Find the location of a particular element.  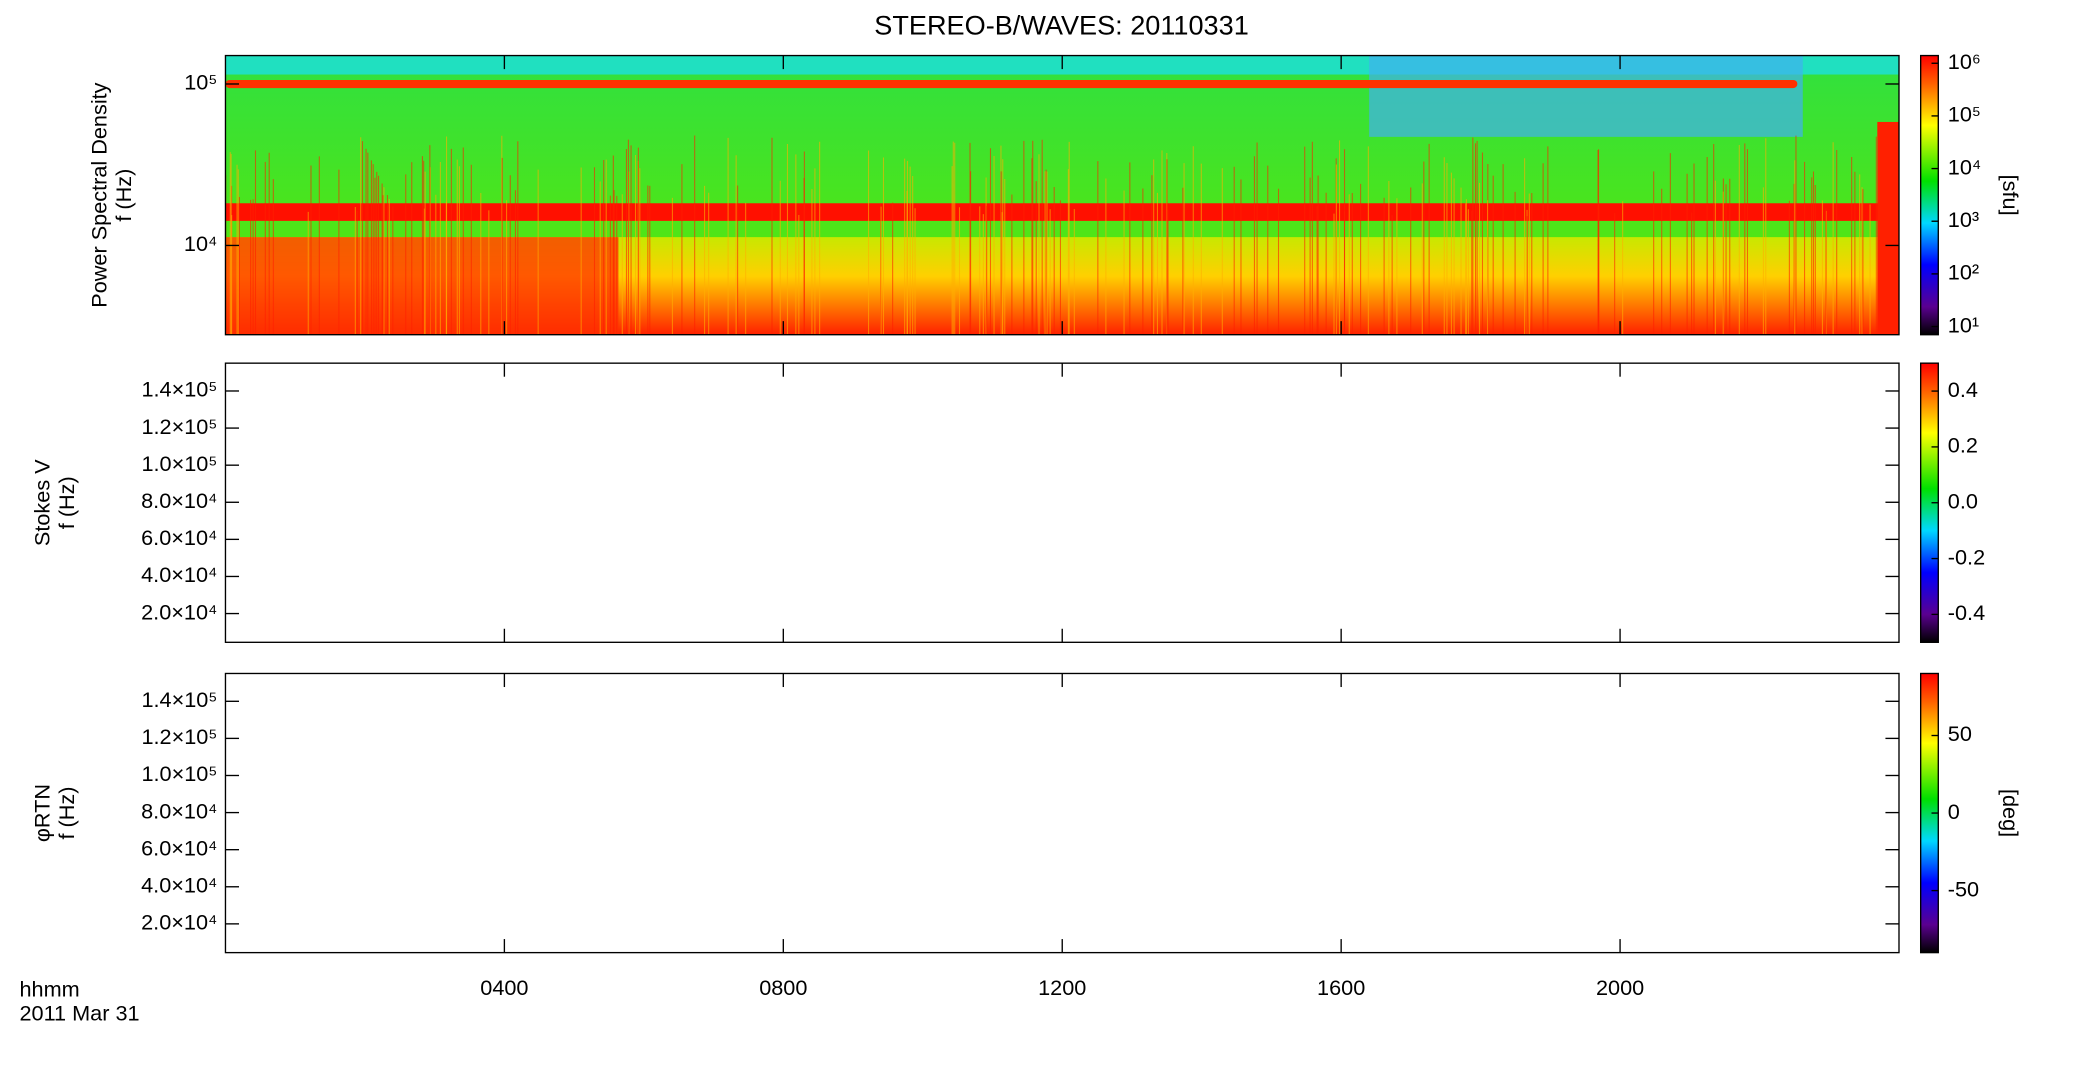

colorbar-tick-label: 10⁵ is located at coordinates (1964, 114).